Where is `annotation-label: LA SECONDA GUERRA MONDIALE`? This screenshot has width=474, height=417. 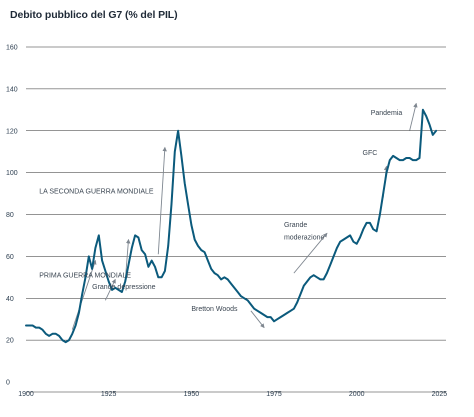 annotation-label: LA SECONDA GUERRA MONDIALE is located at coordinates (96, 192).